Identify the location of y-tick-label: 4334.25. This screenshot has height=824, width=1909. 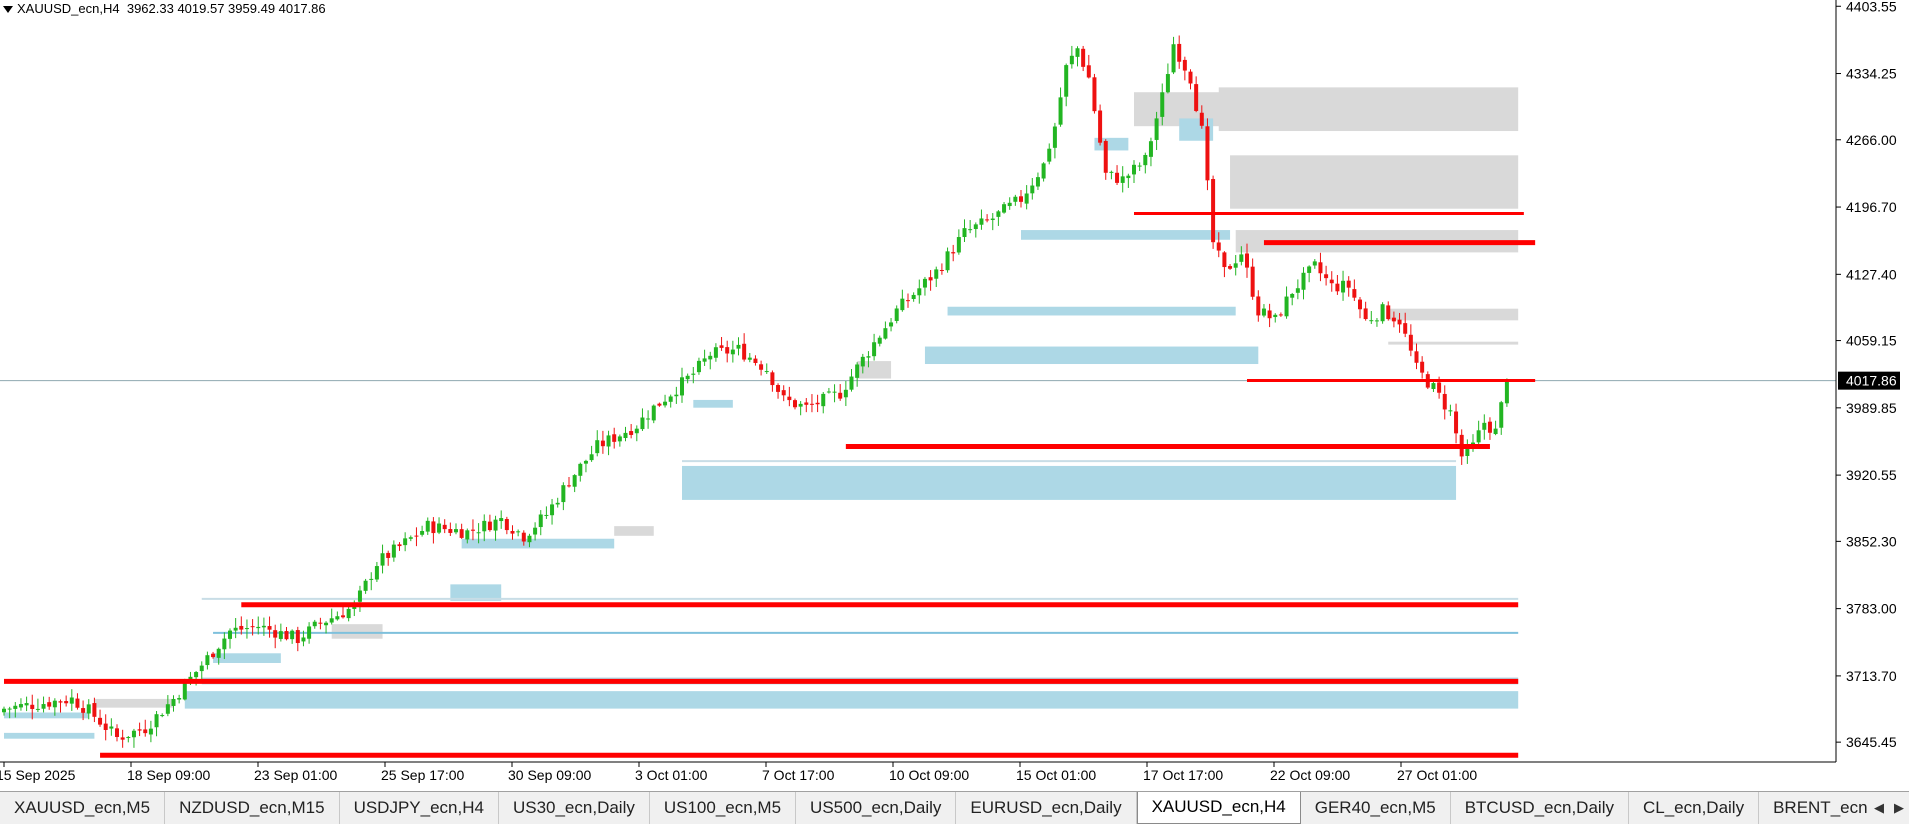
(1871, 74).